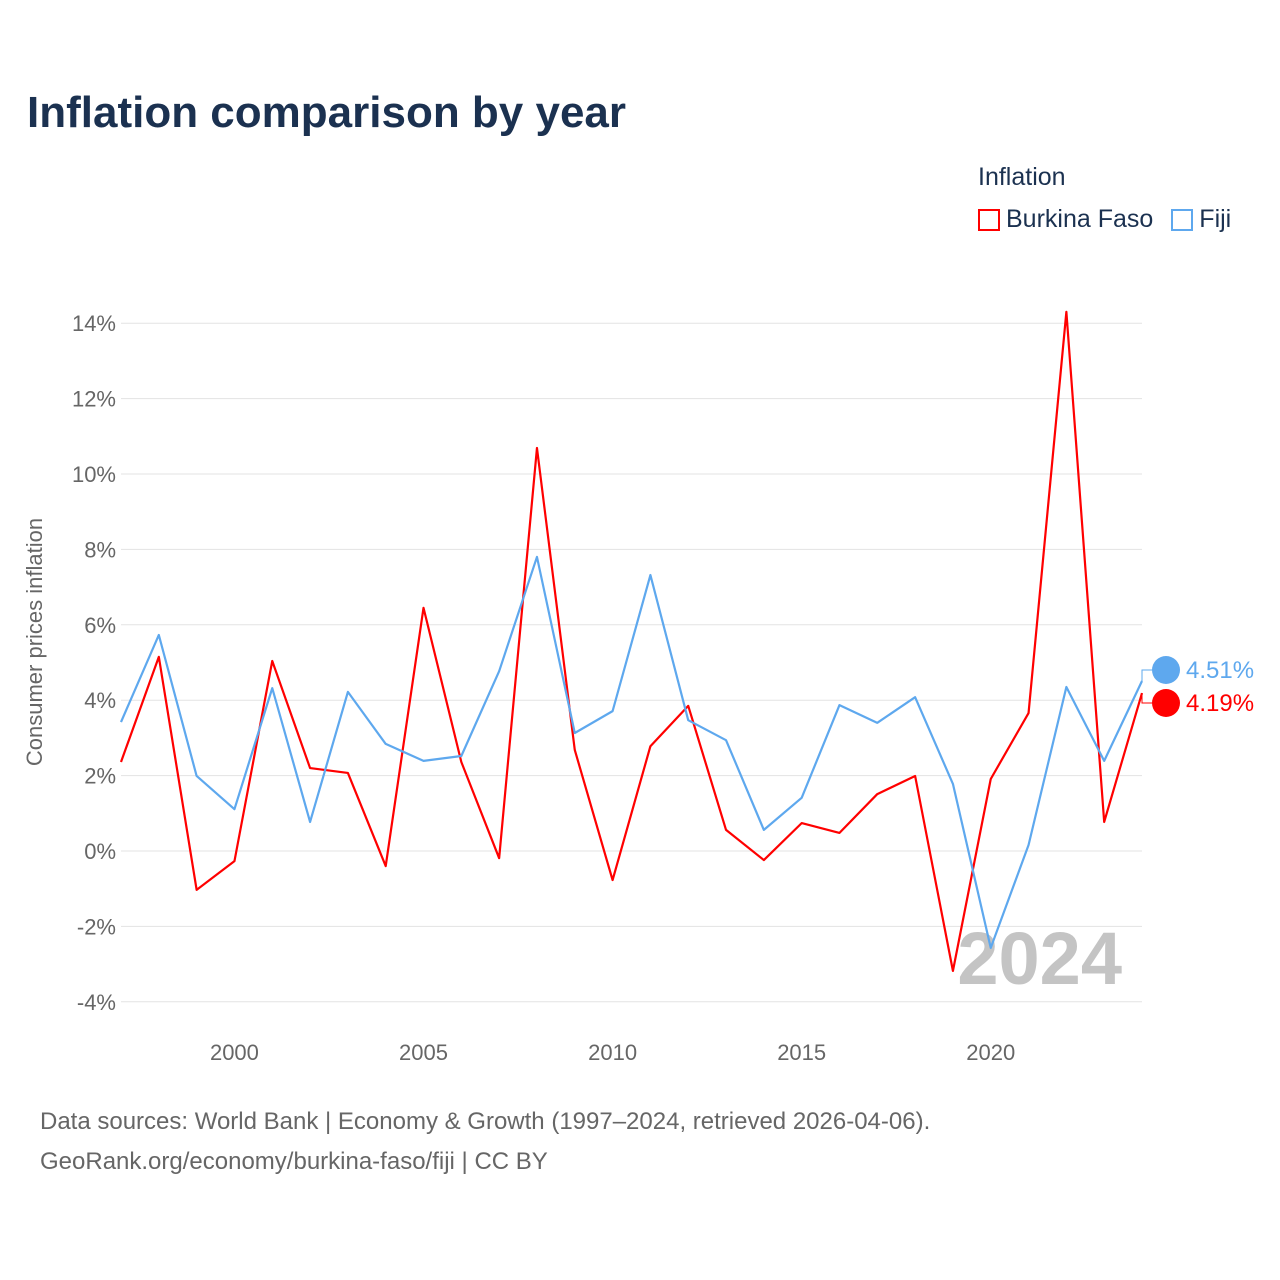  What do you see at coordinates (1039, 958) in the screenshot?
I see `year-watermark: 2024` at bounding box center [1039, 958].